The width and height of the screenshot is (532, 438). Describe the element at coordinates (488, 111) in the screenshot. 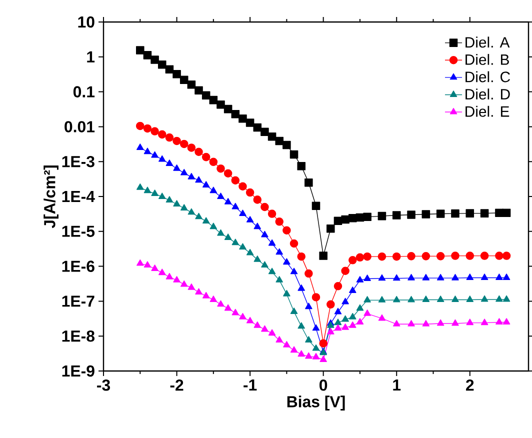

I see `legend-label: Diel. E` at that location.